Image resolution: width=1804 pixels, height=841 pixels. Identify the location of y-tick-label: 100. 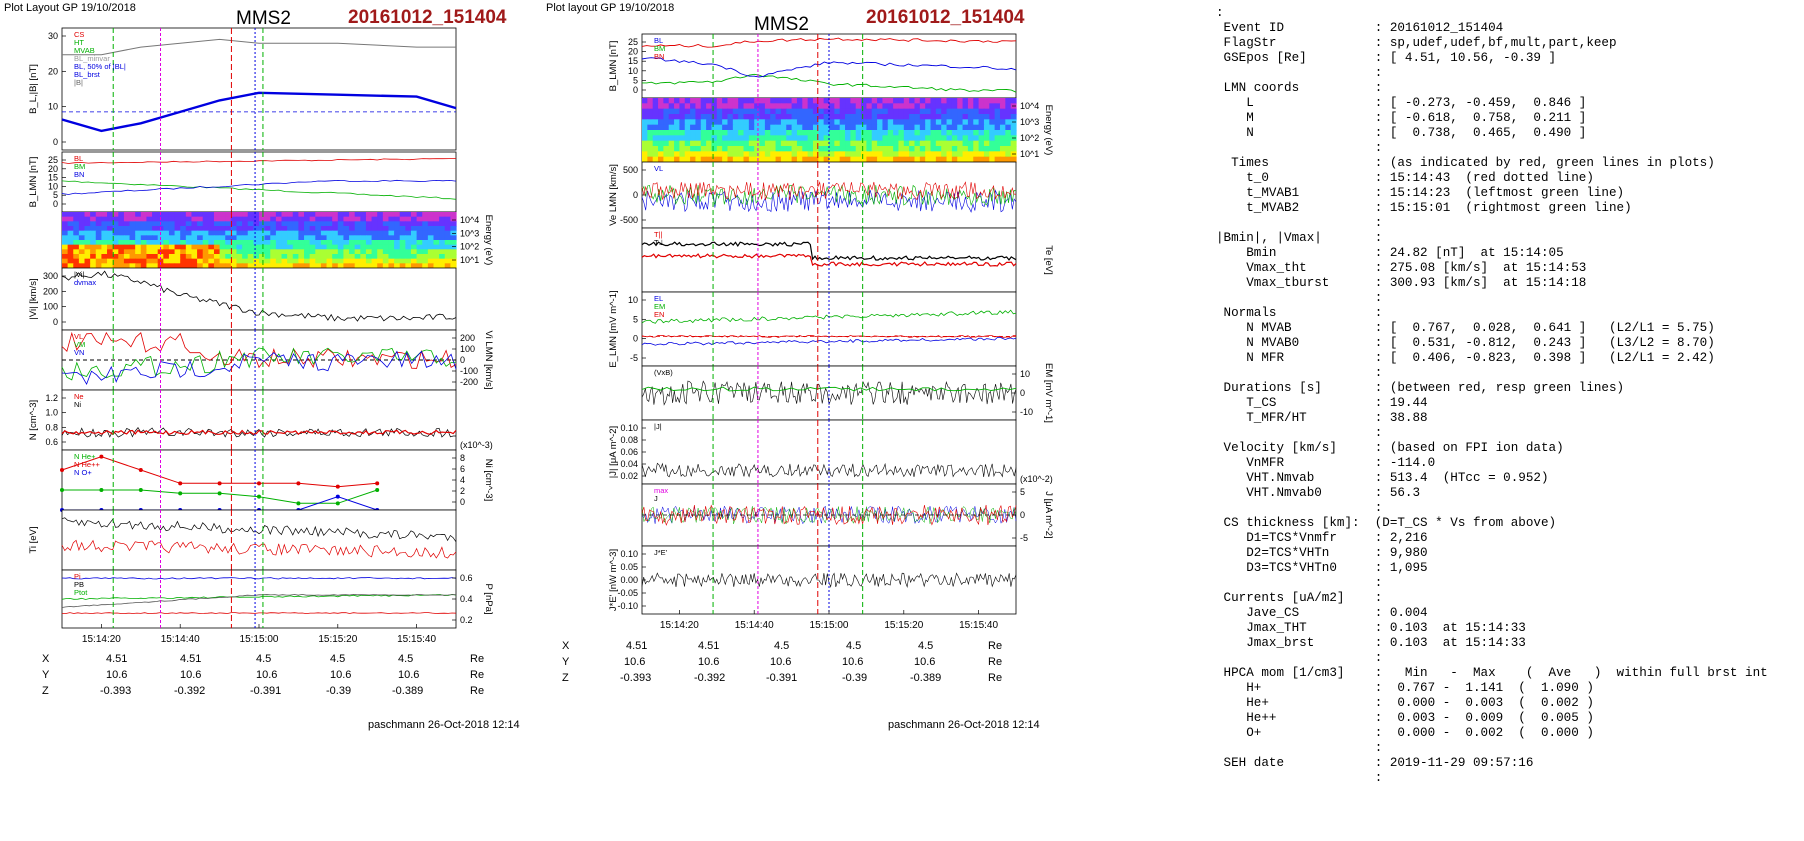
(50, 307).